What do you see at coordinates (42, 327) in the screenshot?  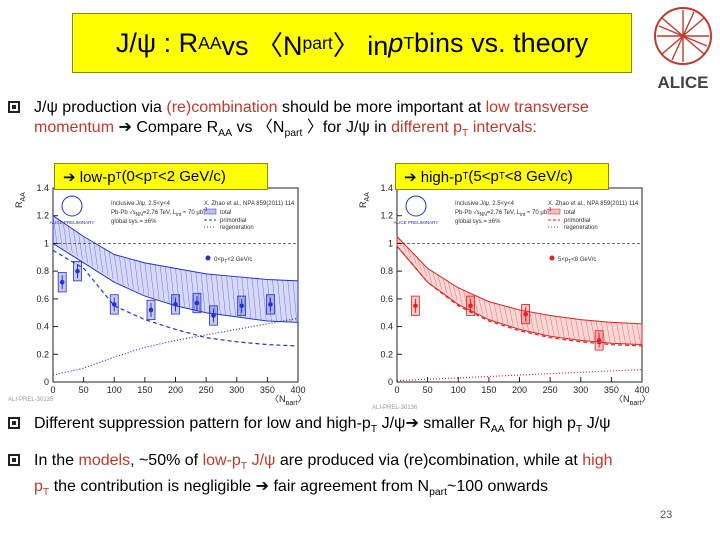 I see `y-tick-label: 0.4` at bounding box center [42, 327].